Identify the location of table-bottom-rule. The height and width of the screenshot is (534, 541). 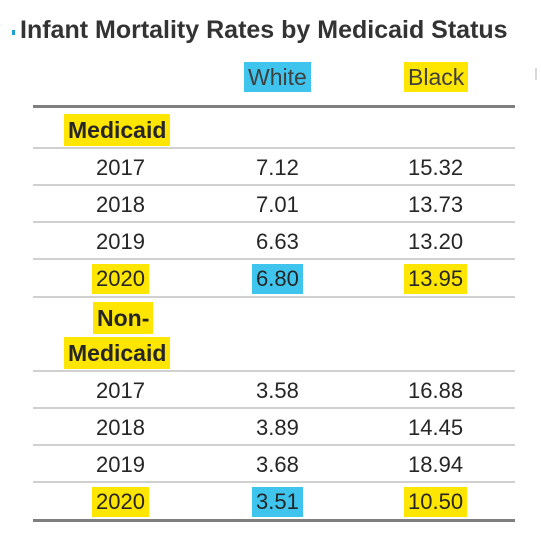
(274, 520).